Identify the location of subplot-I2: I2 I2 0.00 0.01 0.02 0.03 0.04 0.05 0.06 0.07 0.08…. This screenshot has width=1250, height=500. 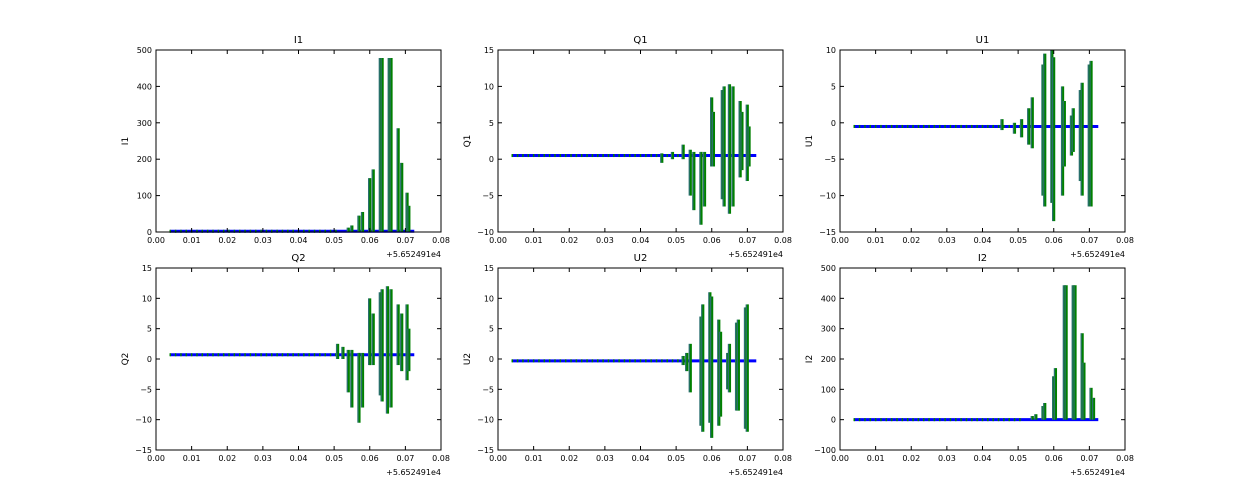
(969, 365).